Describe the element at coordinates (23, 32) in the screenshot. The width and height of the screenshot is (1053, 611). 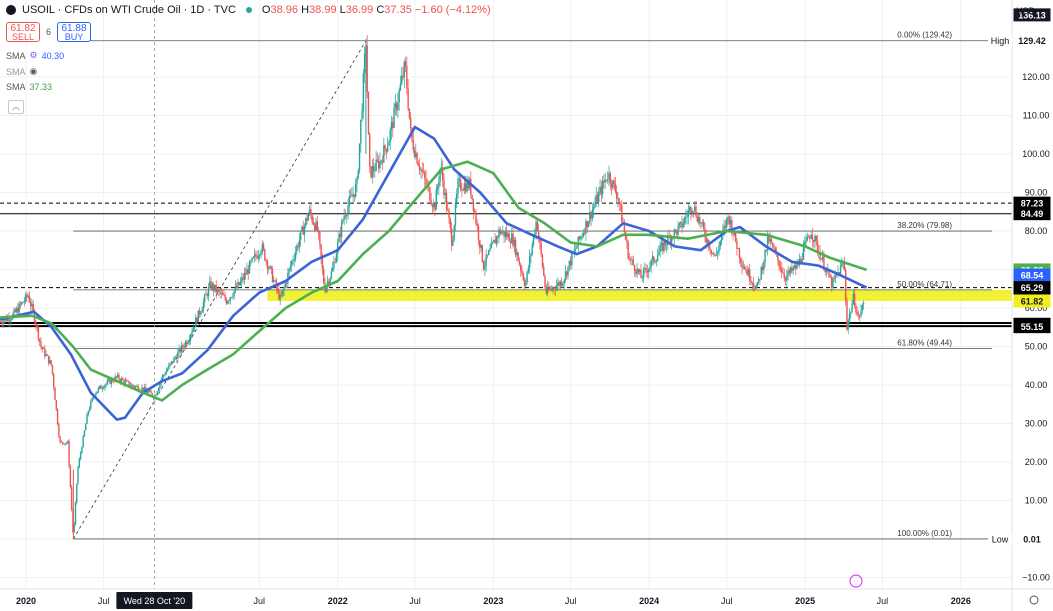
I see `sell-button: 61.82 SELL` at that location.